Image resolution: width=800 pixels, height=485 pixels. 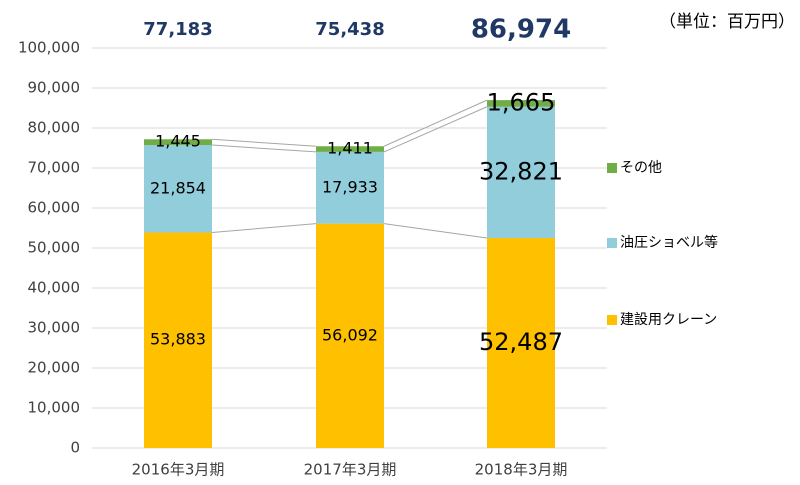 What do you see at coordinates (641, 168) in the screenshot?
I see `legend-label: その他` at bounding box center [641, 168].